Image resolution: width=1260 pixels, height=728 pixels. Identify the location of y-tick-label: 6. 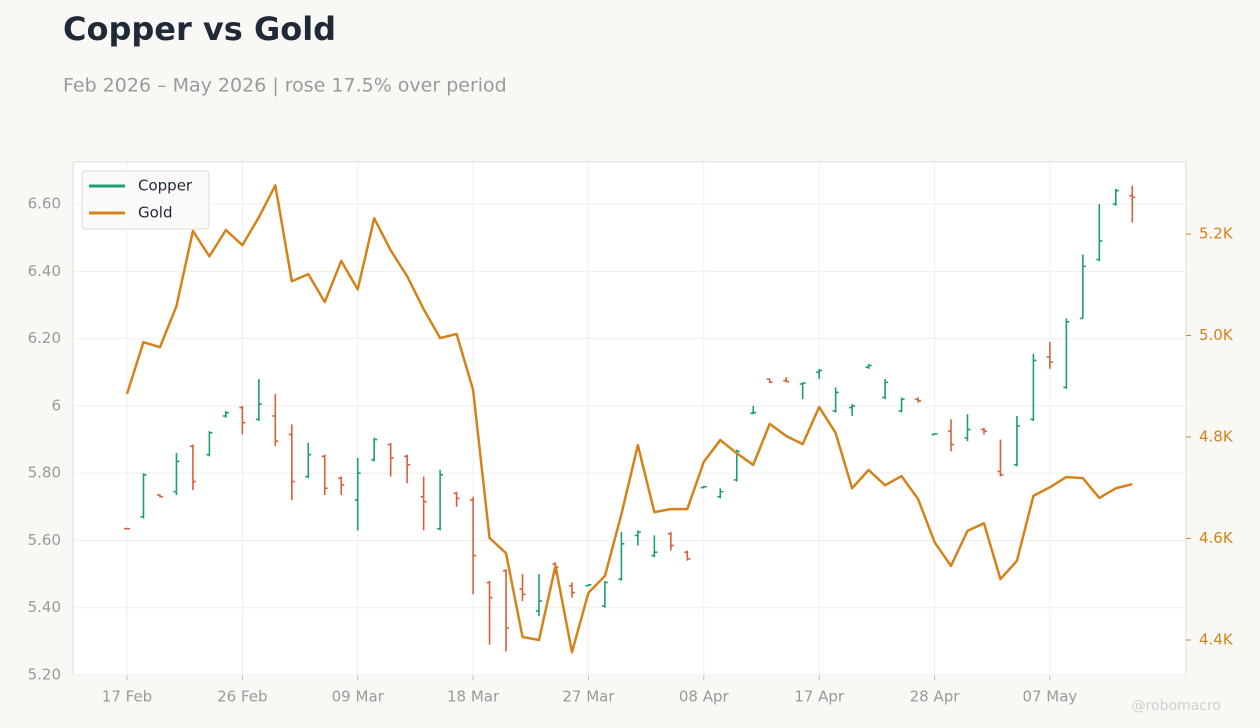
(56, 405).